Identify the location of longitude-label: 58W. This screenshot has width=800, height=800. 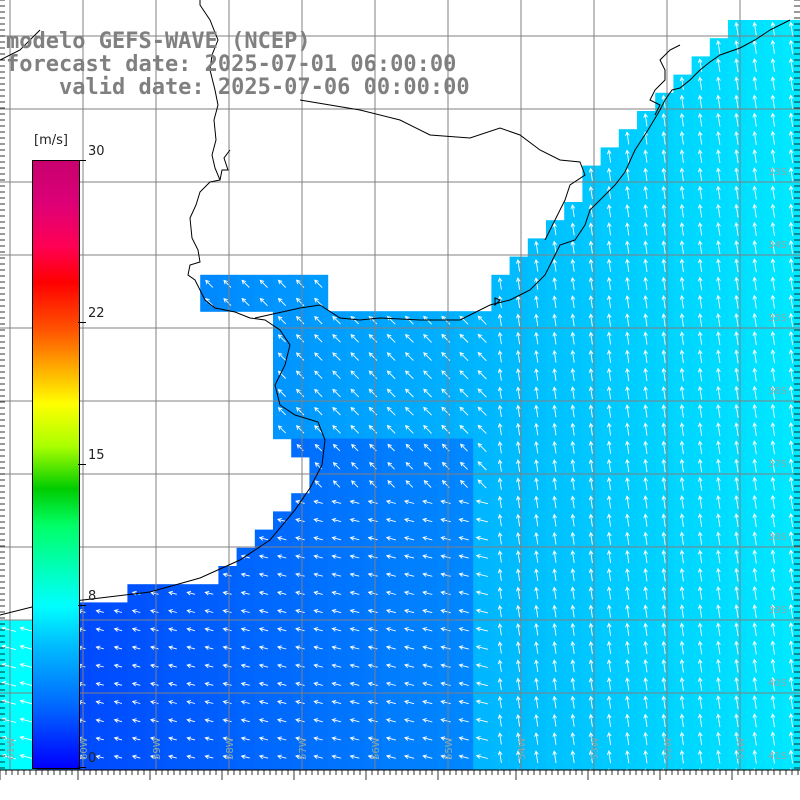
(230, 748).